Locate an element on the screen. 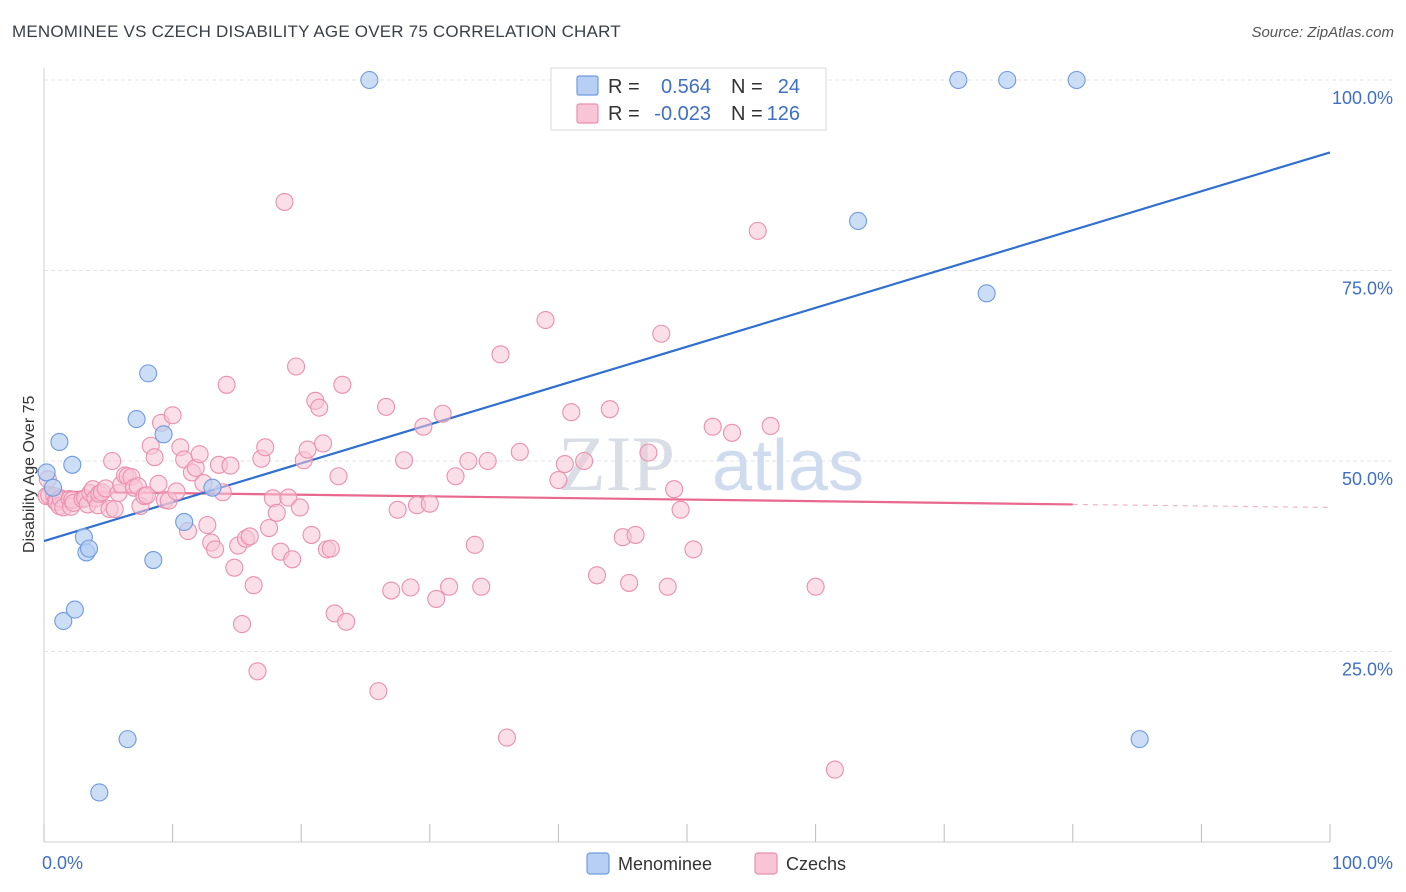 This screenshot has width=1406, height=892. bottom-legend-label-menominee: Menominee is located at coordinates (665, 864).